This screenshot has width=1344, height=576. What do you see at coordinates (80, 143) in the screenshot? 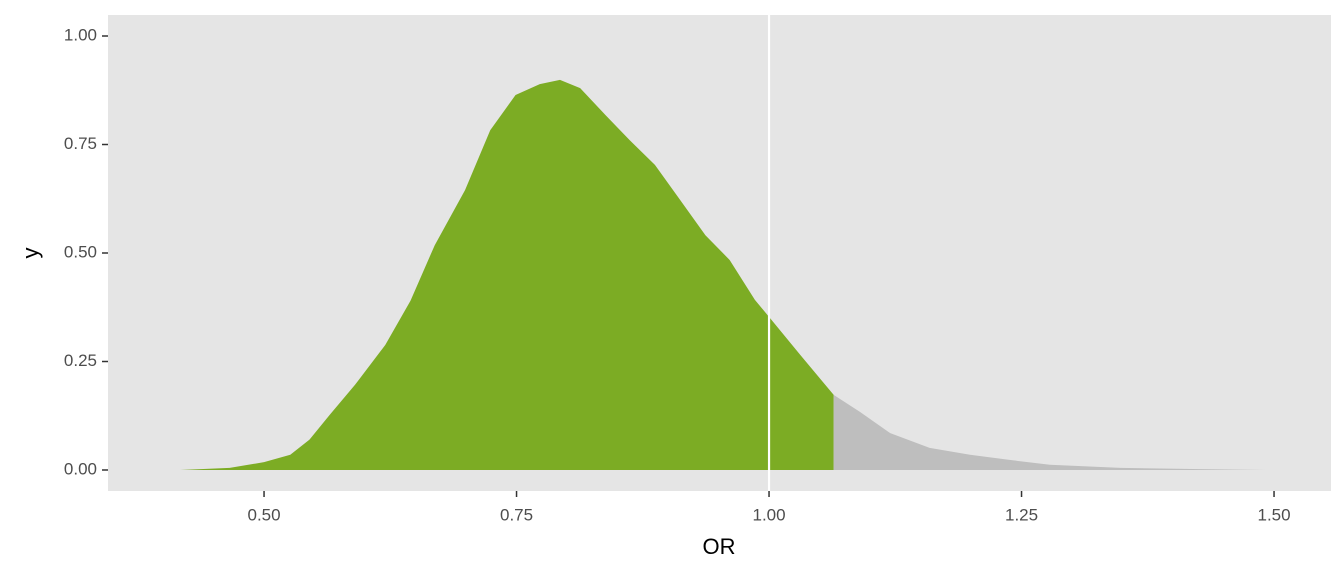
I see `y-tick-label: 0.75` at bounding box center [80, 143].